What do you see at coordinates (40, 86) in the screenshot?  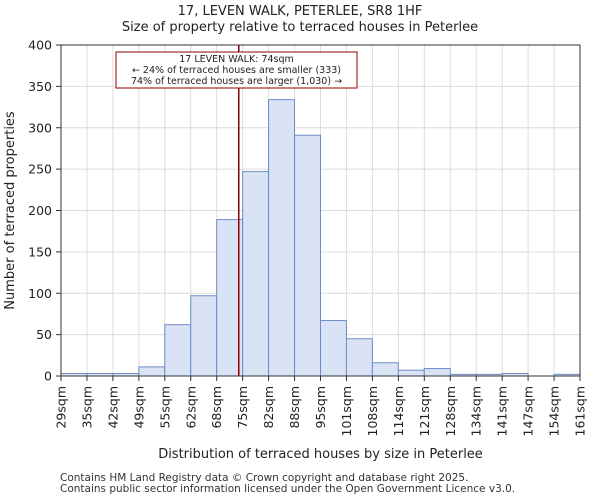 I see `y-tick-label: 350` at bounding box center [40, 86].